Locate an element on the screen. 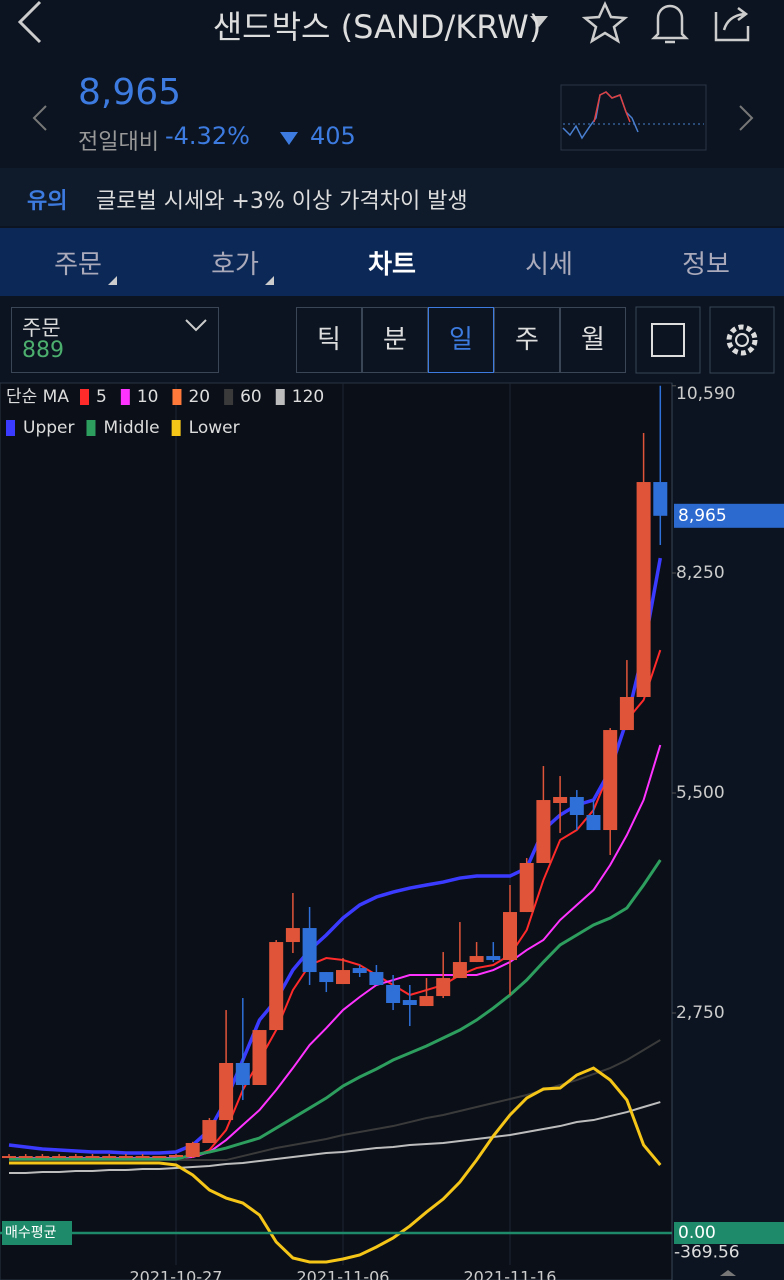  notice-text: 글로벌 시세와 +3% 이상 가격차이 발생 is located at coordinates (282, 201).